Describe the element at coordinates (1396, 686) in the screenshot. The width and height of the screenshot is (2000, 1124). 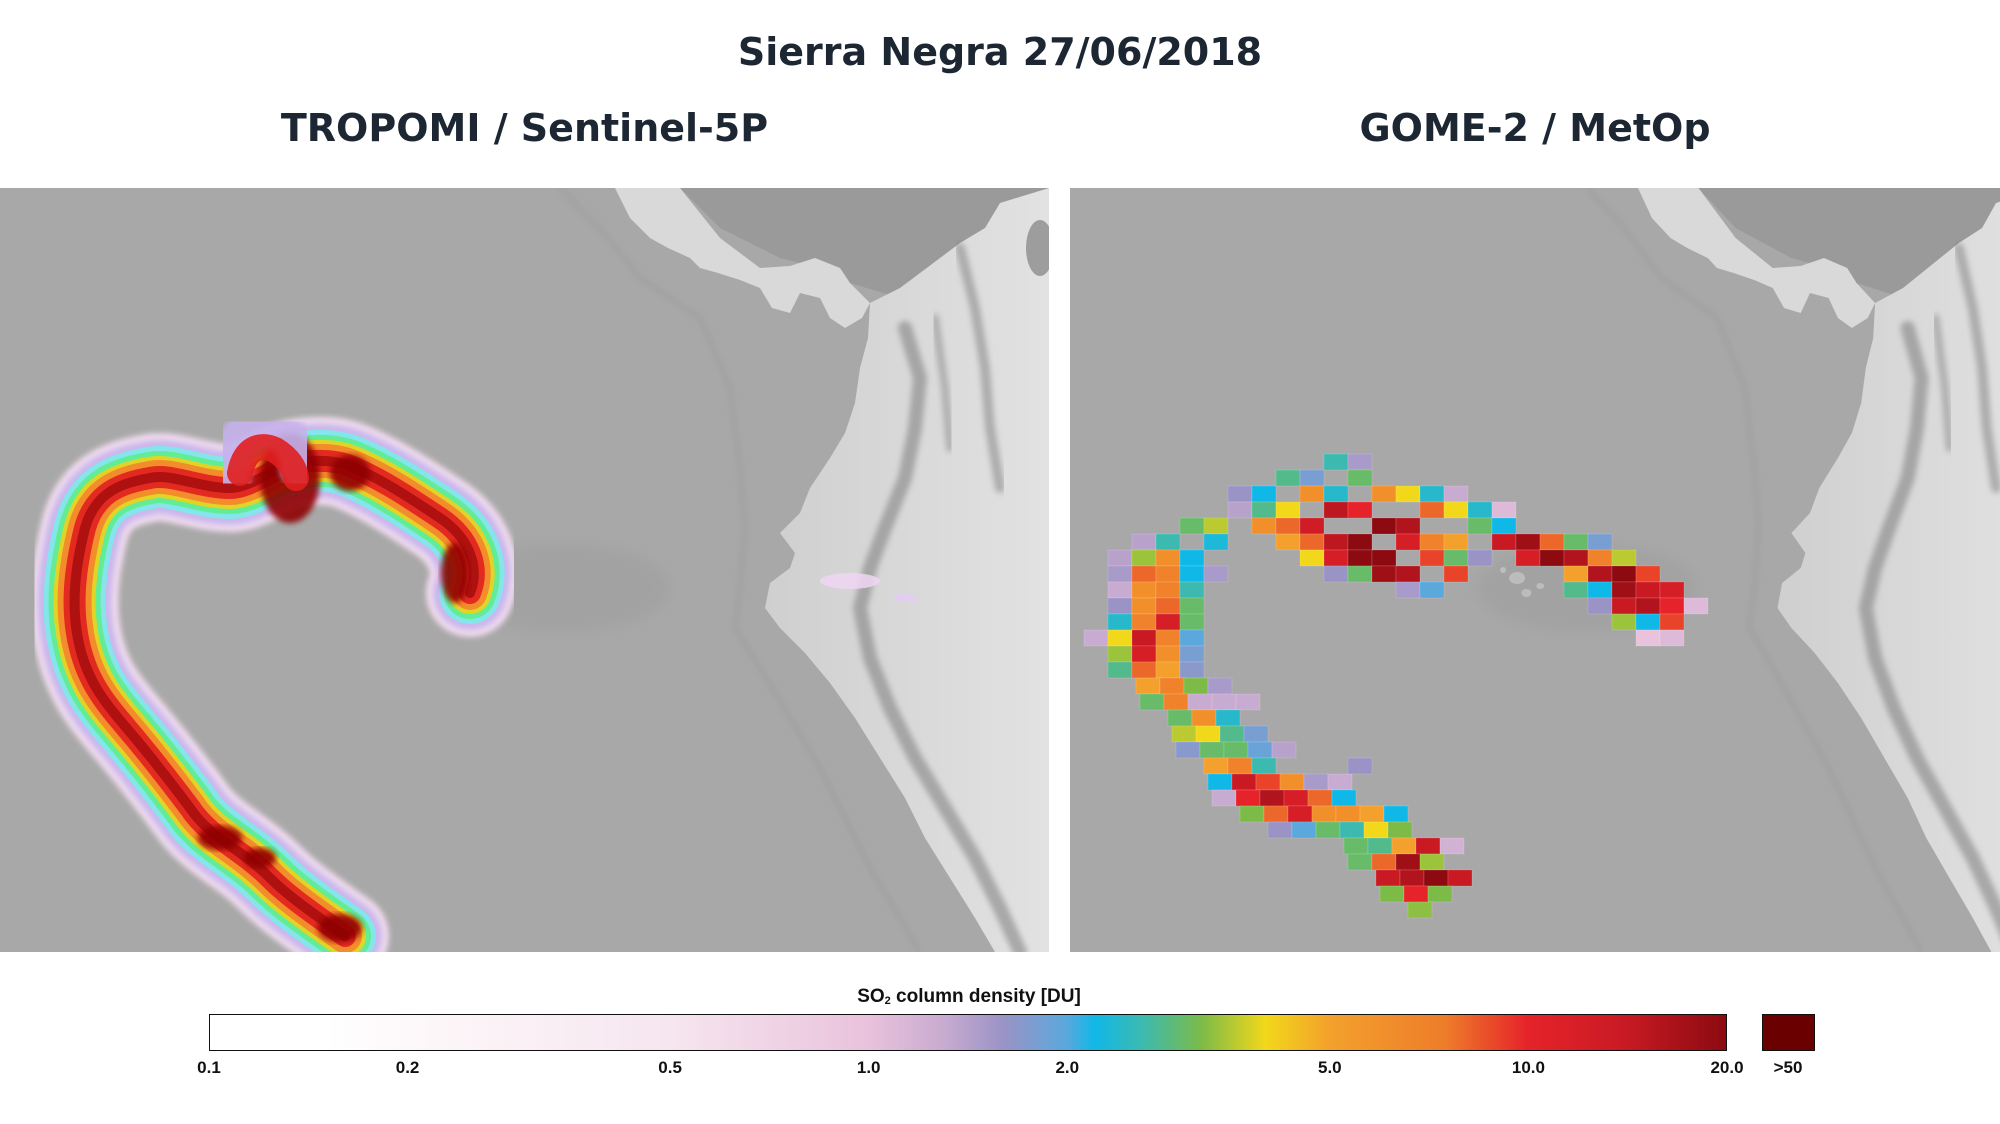
I see `so2-pixels-gome2` at that location.